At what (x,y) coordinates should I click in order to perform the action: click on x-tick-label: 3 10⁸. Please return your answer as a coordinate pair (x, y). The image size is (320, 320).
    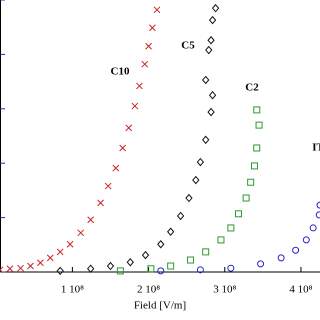
    Looking at the image, I should click on (224, 290).